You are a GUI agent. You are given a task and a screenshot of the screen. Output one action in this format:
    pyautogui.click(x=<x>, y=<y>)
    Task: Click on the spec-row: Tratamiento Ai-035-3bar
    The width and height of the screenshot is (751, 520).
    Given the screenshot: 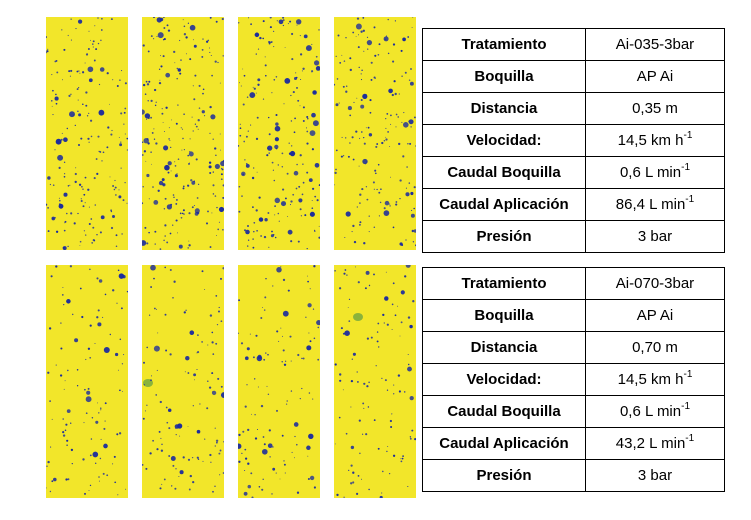 What is the action you would take?
    pyautogui.click(x=573, y=44)
    